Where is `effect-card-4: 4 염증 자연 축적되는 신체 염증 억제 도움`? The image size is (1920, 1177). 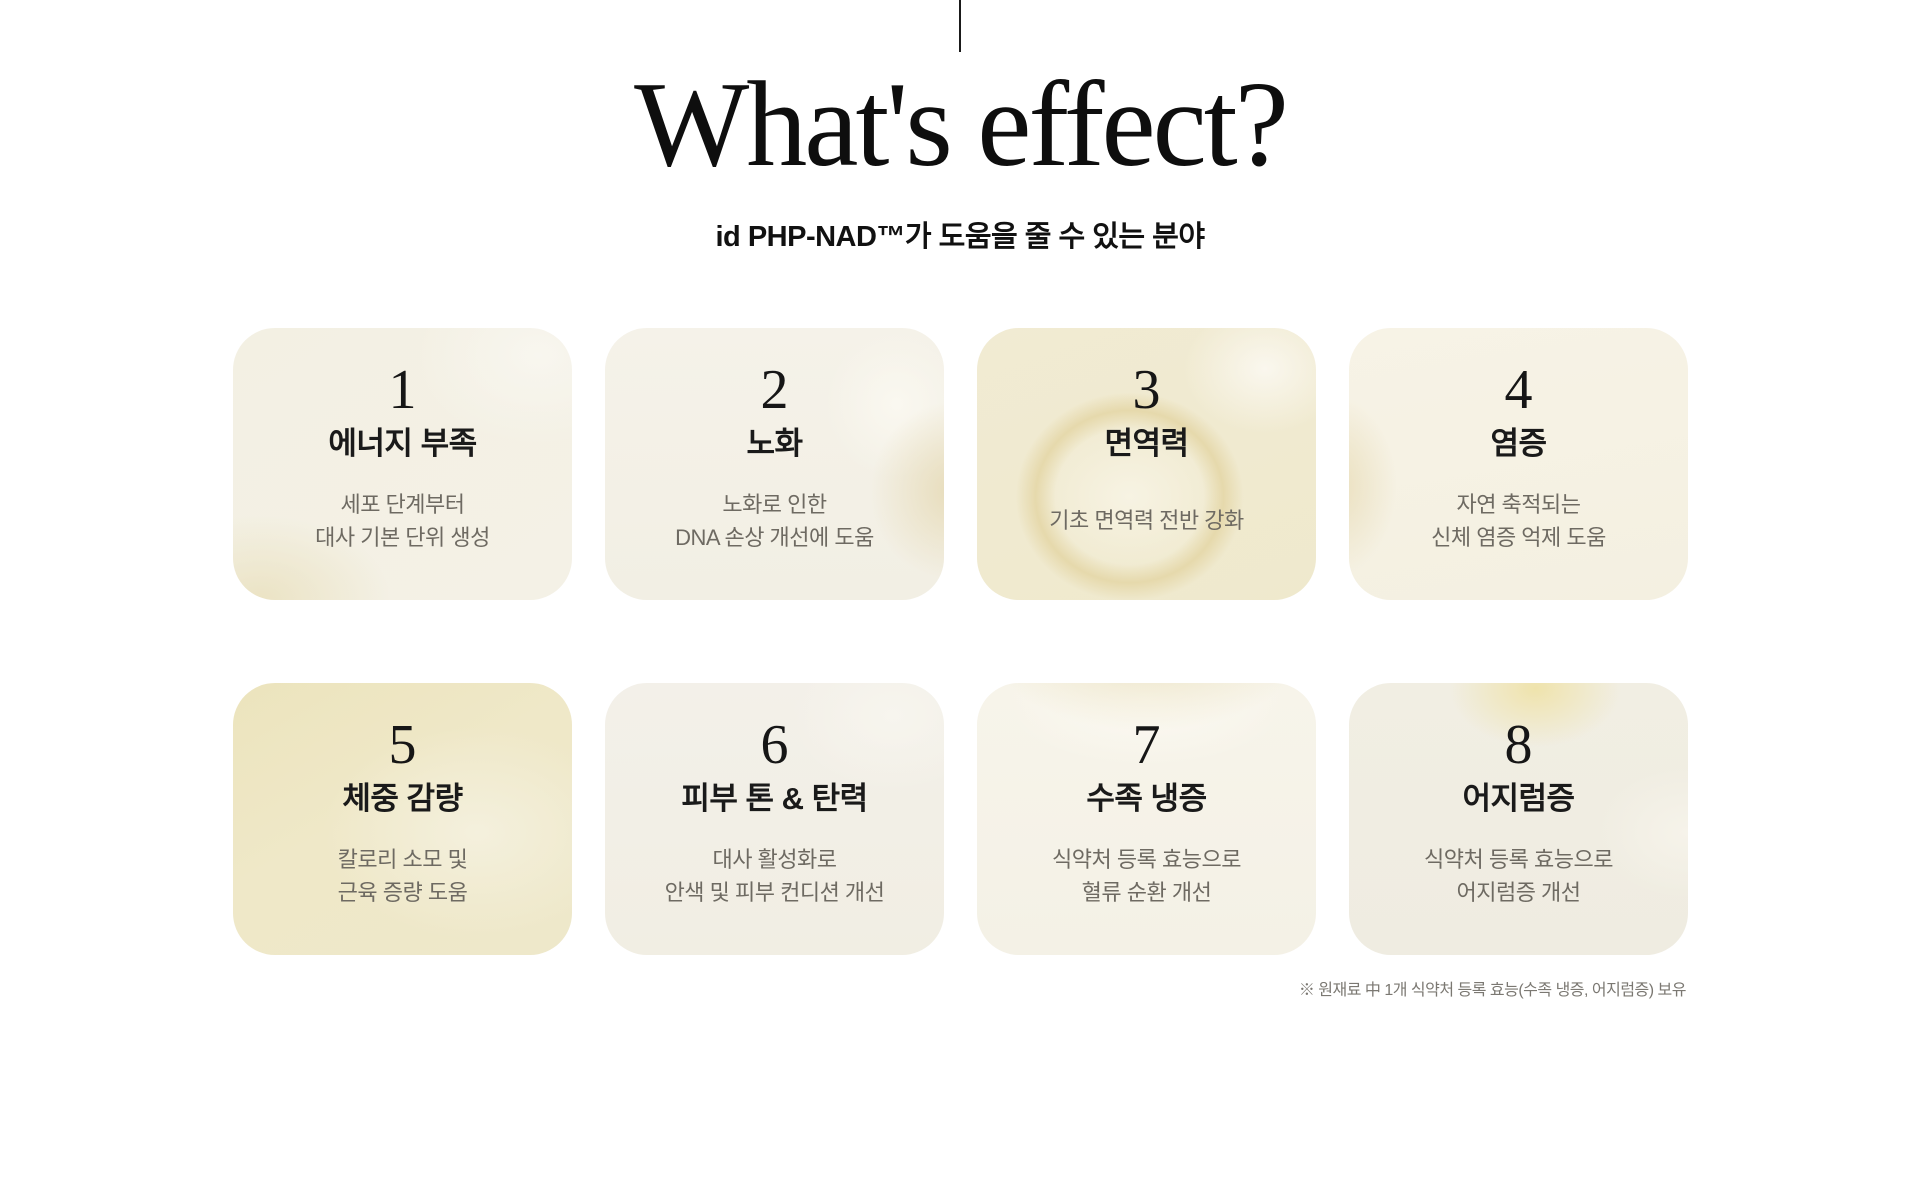
effect-card-4: 4 염증 자연 축적되는 신체 염증 억제 도움 is located at coordinates (1518, 464).